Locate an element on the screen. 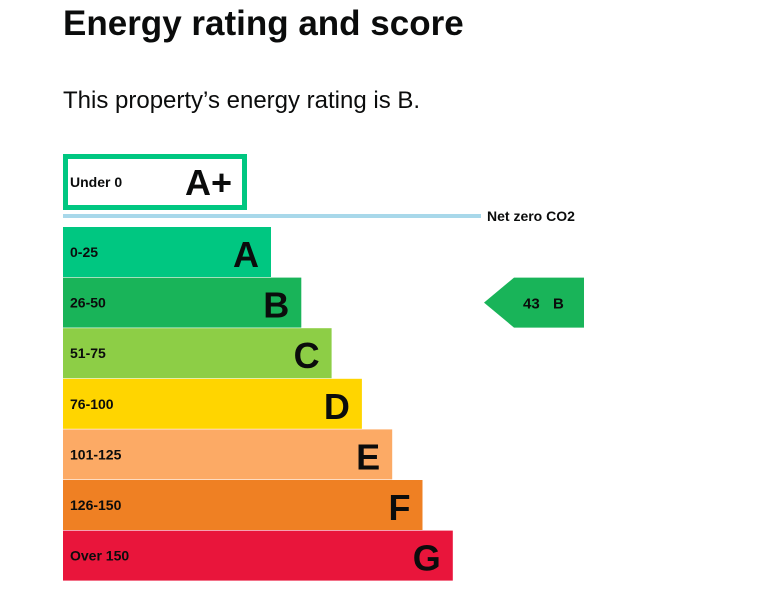  band-e-range: 101-125 is located at coordinates (96, 454).